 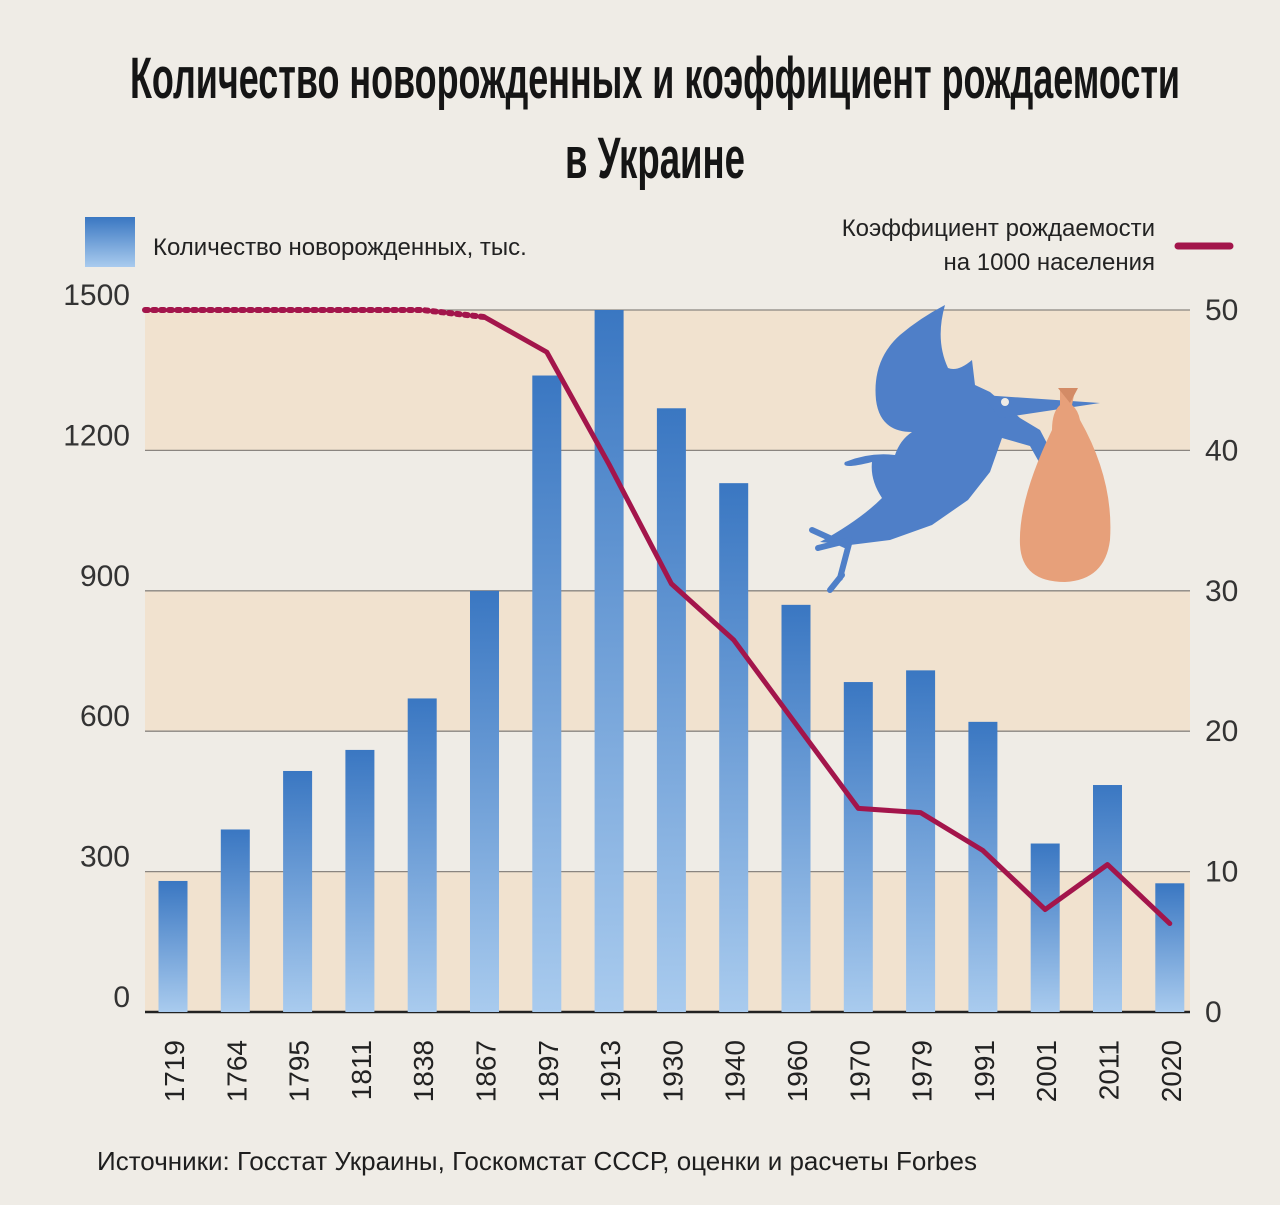 What do you see at coordinates (299, 1071) in the screenshot?
I see `x-tick-label: 1795` at bounding box center [299, 1071].